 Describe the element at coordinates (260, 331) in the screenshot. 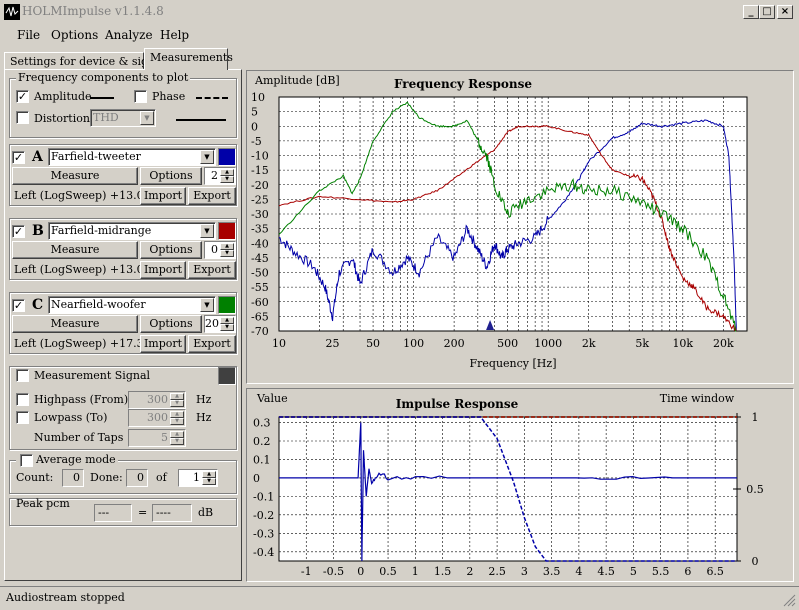

I see `y-tick-label: -70` at that location.